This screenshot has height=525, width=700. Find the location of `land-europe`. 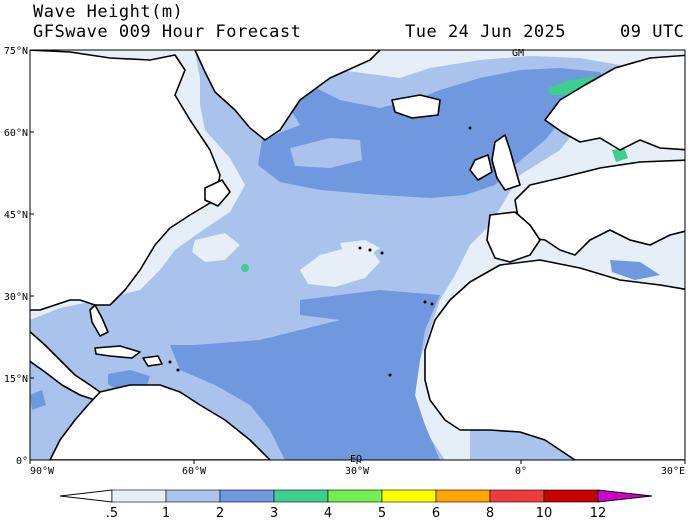

land-europe is located at coordinates (599, 207).